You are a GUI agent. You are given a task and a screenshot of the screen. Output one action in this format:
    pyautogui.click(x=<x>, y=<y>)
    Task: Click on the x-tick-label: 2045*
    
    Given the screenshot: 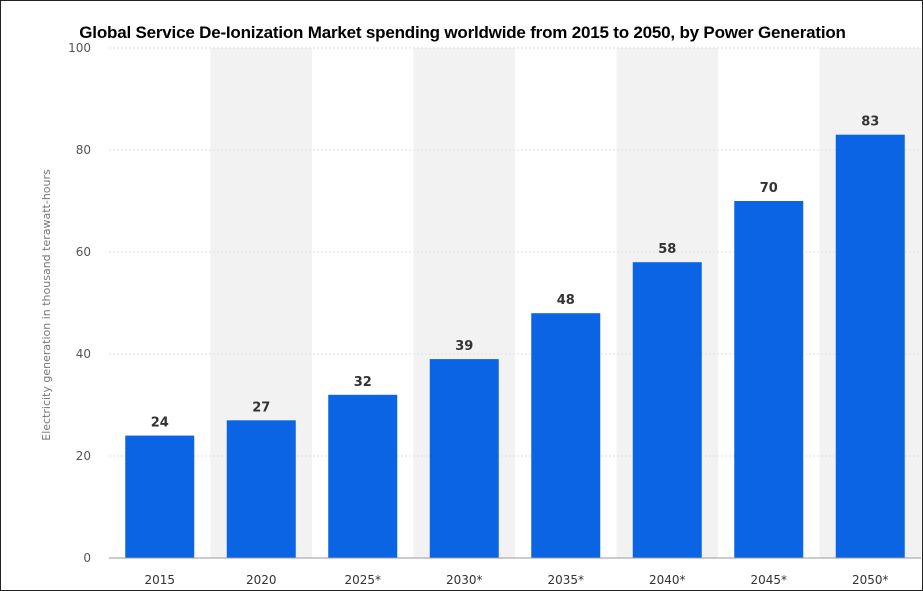 What is the action you would take?
    pyautogui.click(x=768, y=580)
    